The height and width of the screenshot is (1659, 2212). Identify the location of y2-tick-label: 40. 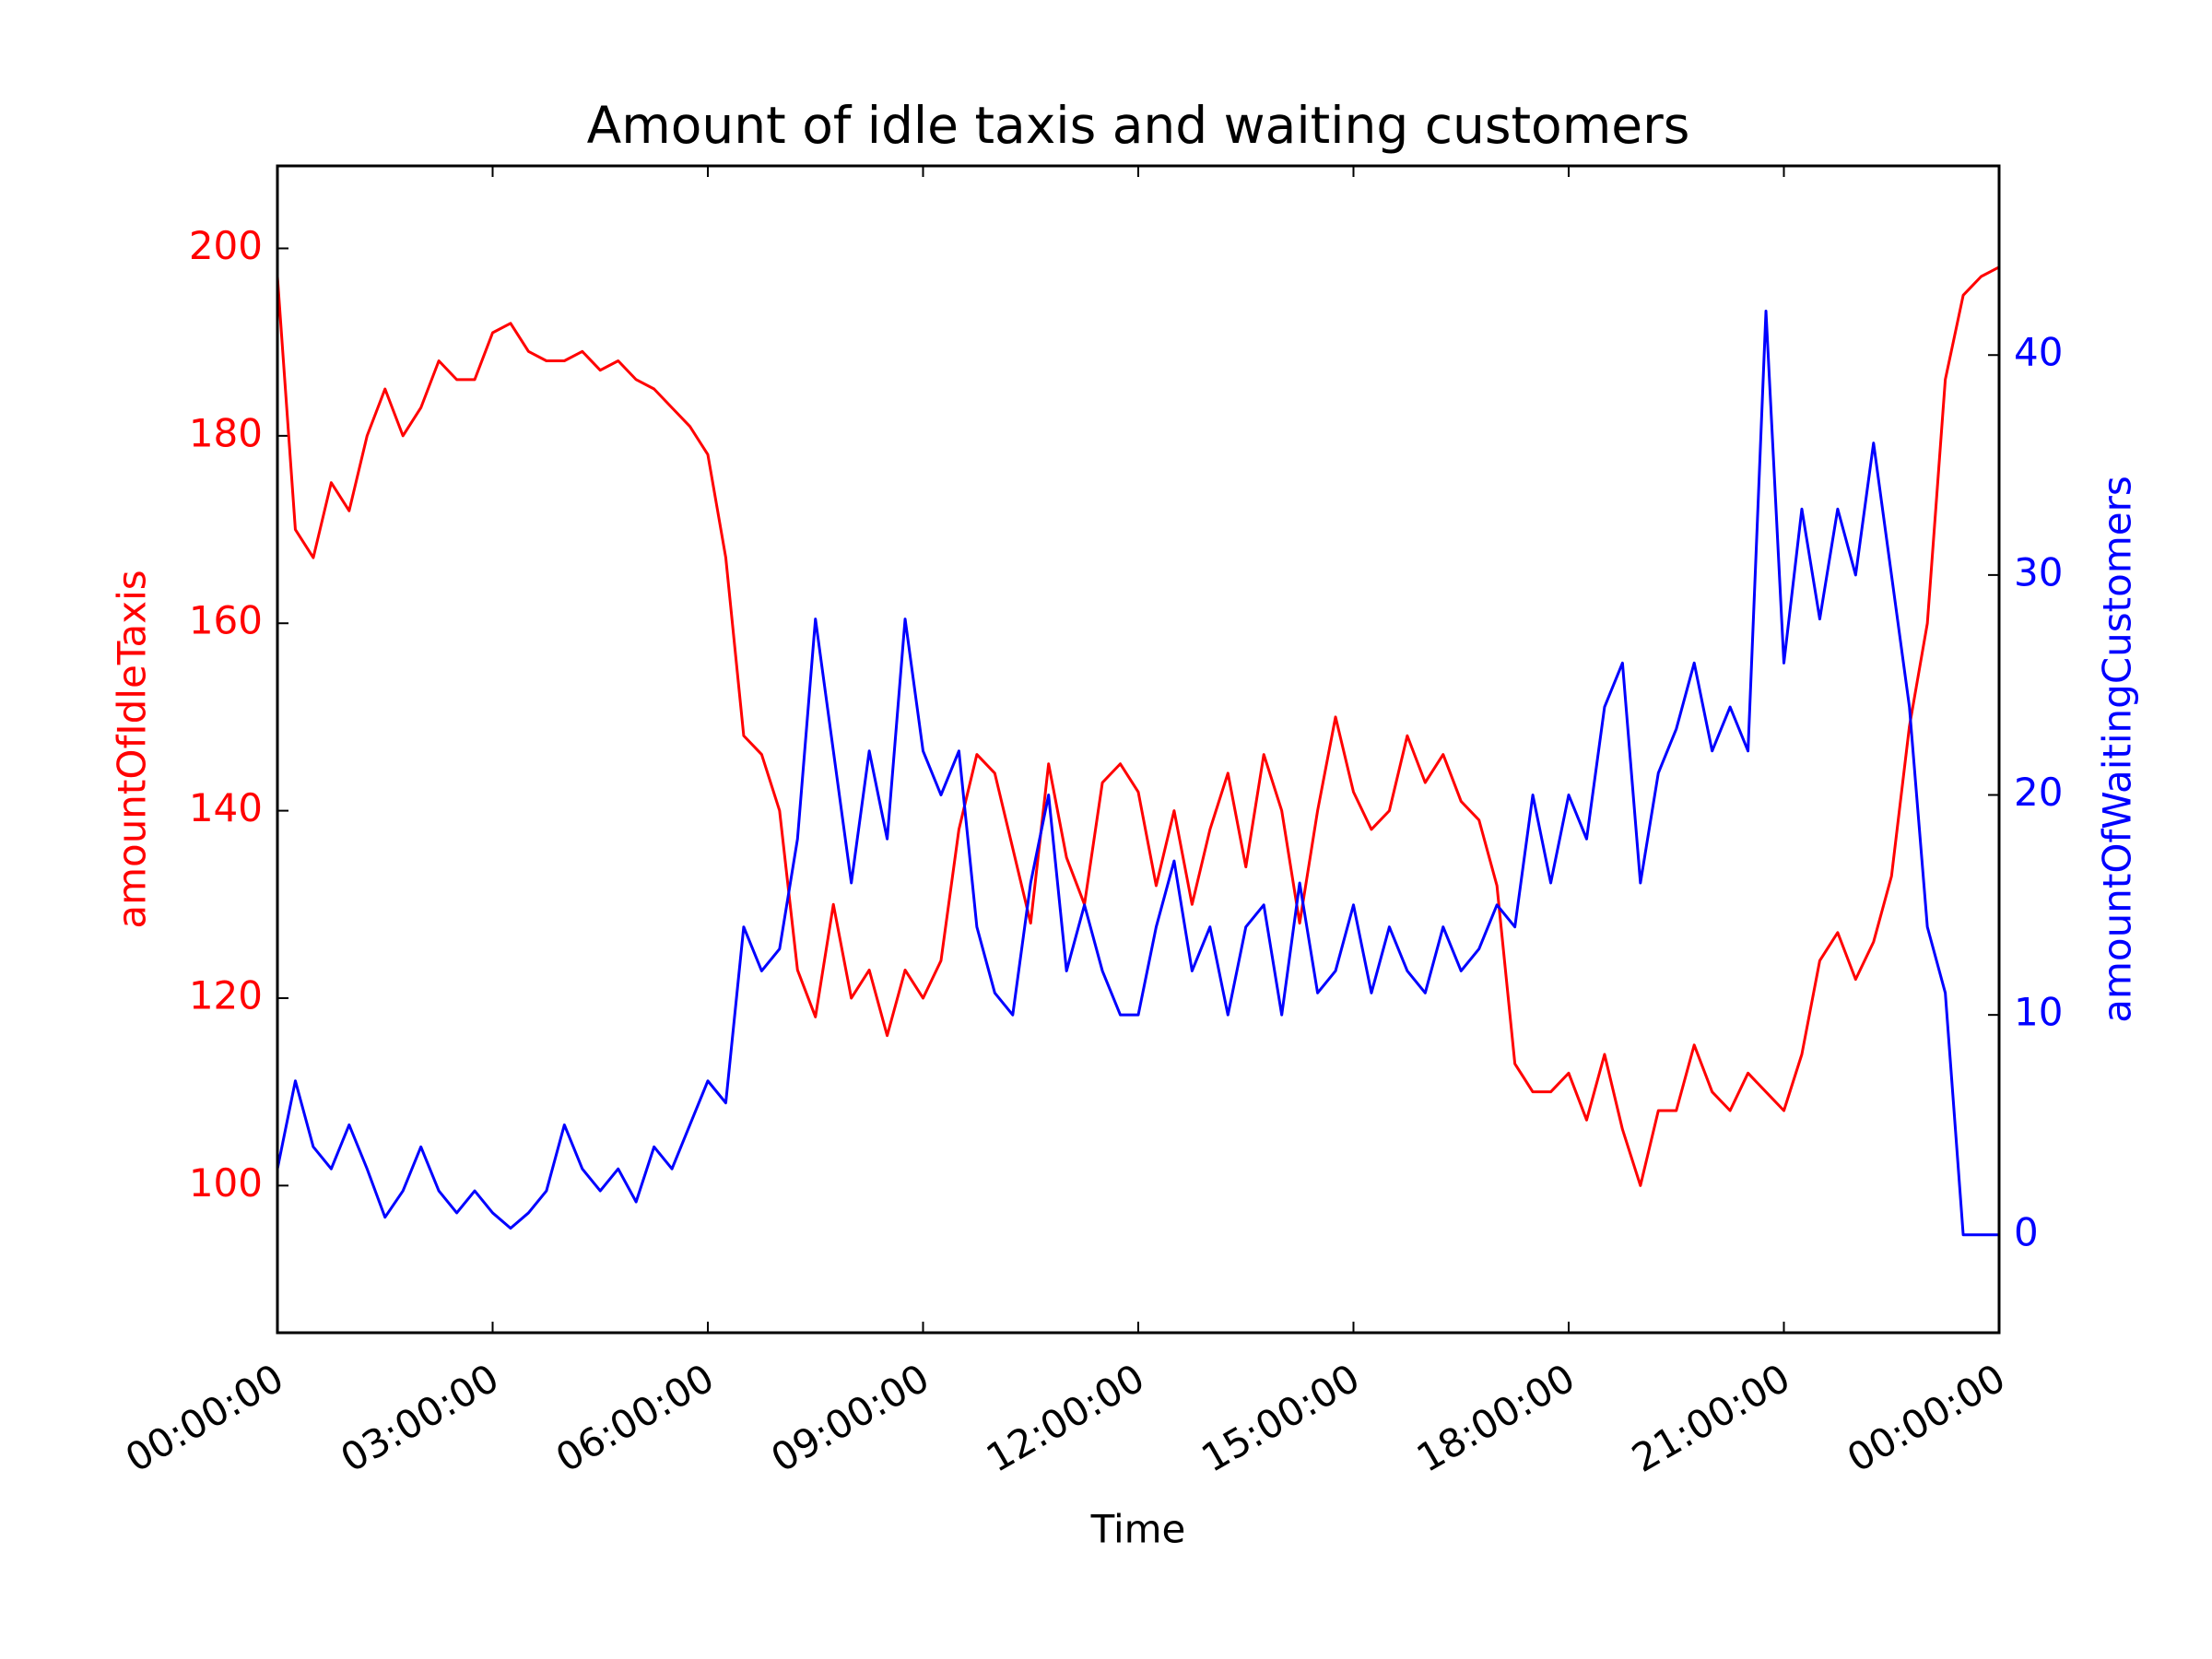
(2038, 352).